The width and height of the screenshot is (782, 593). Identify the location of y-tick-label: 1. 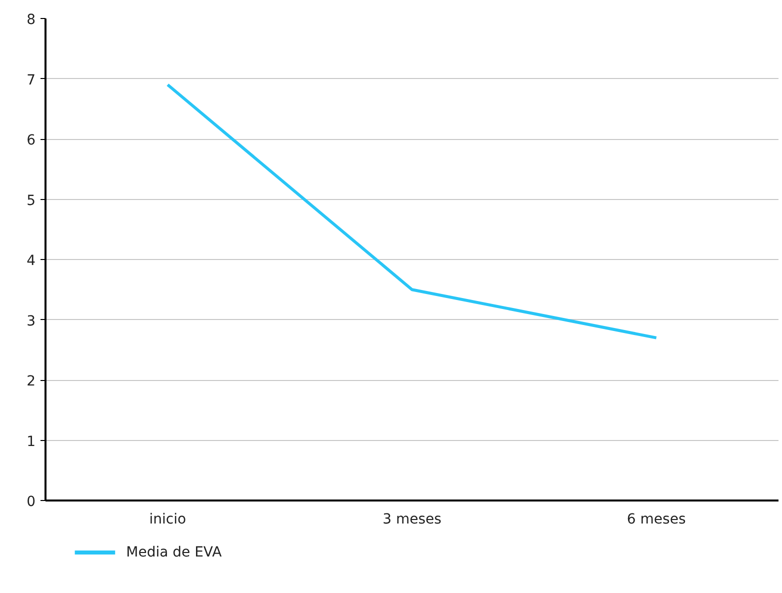
(31, 442).